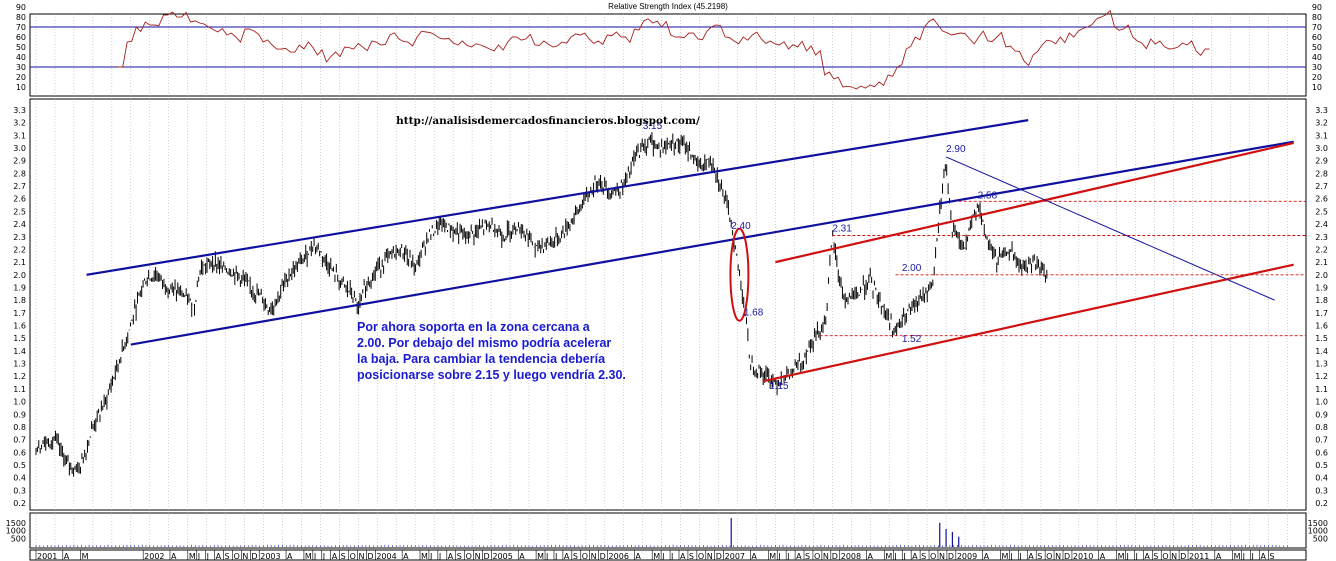  Describe the element at coordinates (19, 148) in the screenshot. I see `price-tick-label: 3.0` at that location.